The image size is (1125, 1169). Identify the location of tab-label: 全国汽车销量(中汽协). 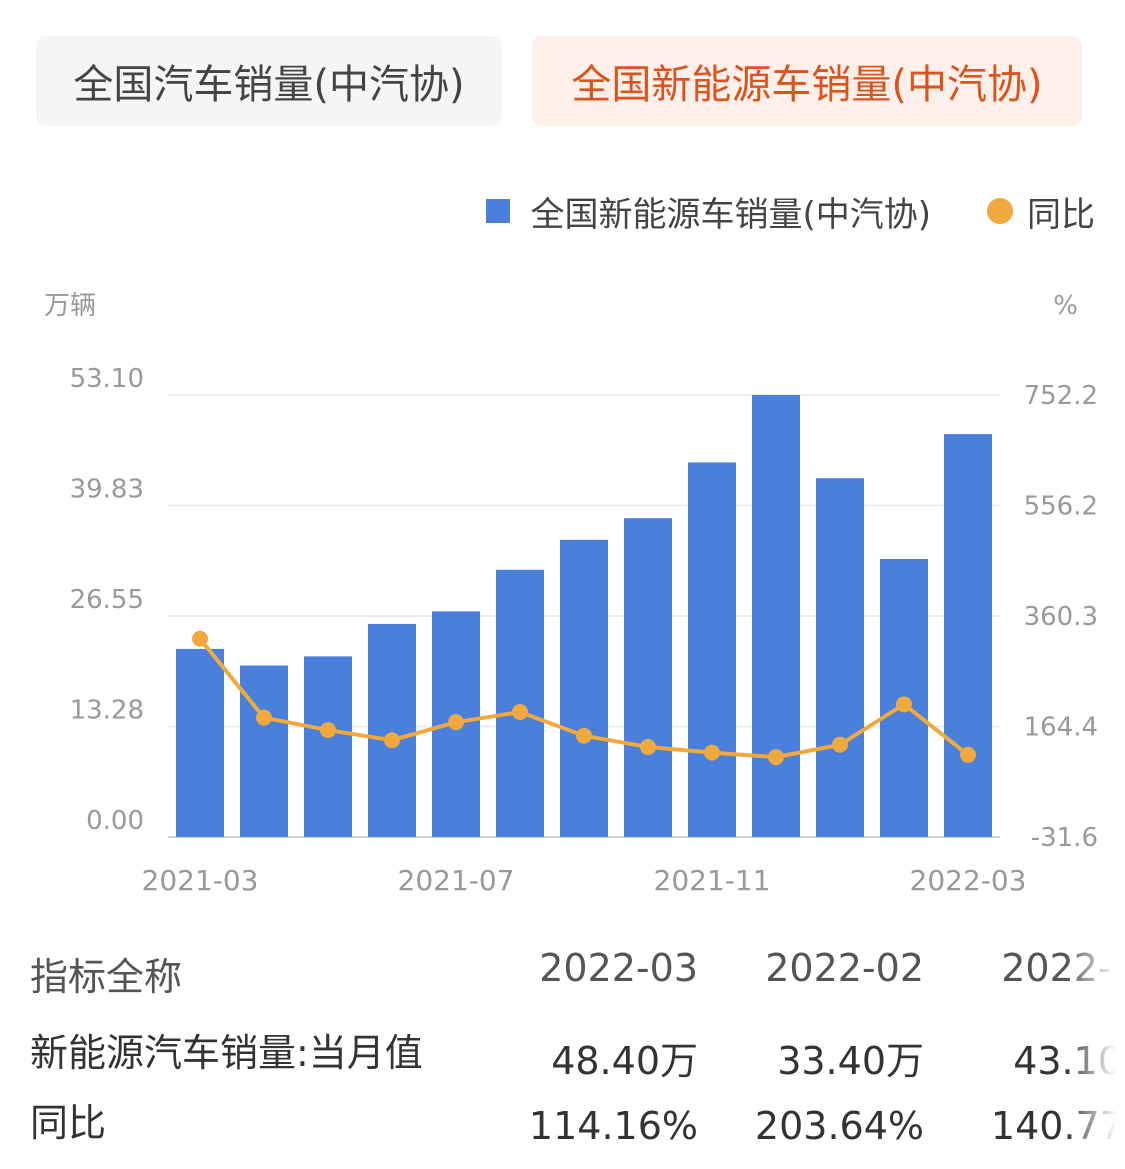
(269, 85).